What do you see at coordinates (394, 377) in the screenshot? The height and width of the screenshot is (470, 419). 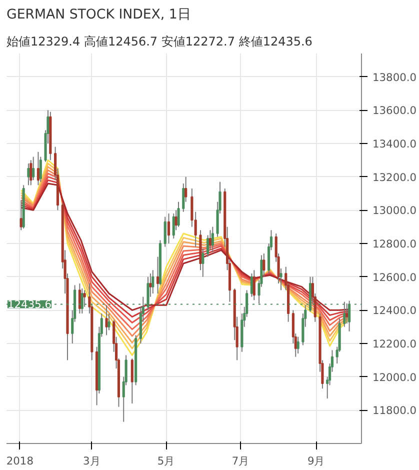 I see `y-tick-label: 12000.0` at bounding box center [394, 377].